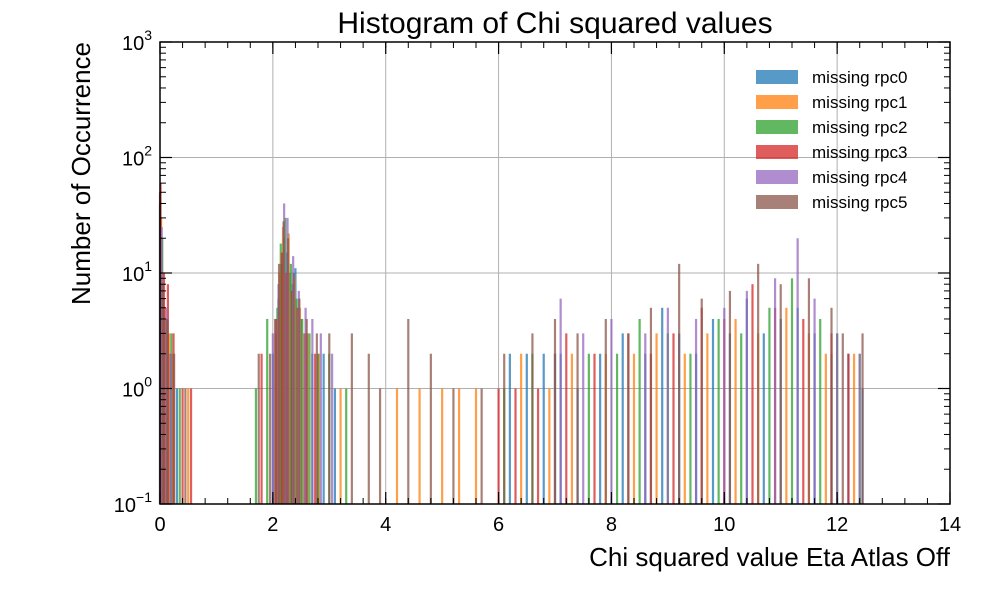  What do you see at coordinates (859, 77) in the screenshot?
I see `legend-label: missing rpc0` at bounding box center [859, 77].